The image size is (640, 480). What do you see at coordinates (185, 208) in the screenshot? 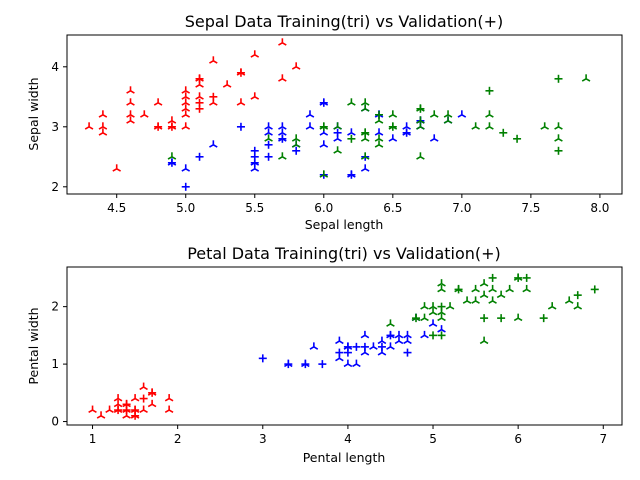
I see `sepal-x-tick-label: 5.0` at bounding box center [185, 208].